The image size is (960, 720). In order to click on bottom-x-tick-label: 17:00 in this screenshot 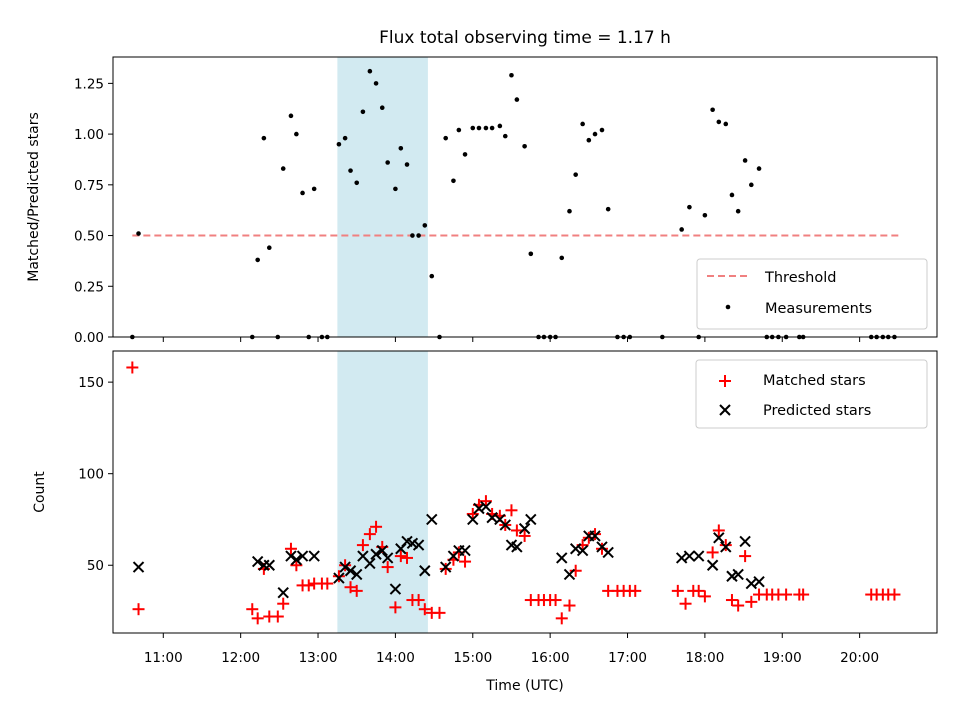, I will do `click(627, 658)`.